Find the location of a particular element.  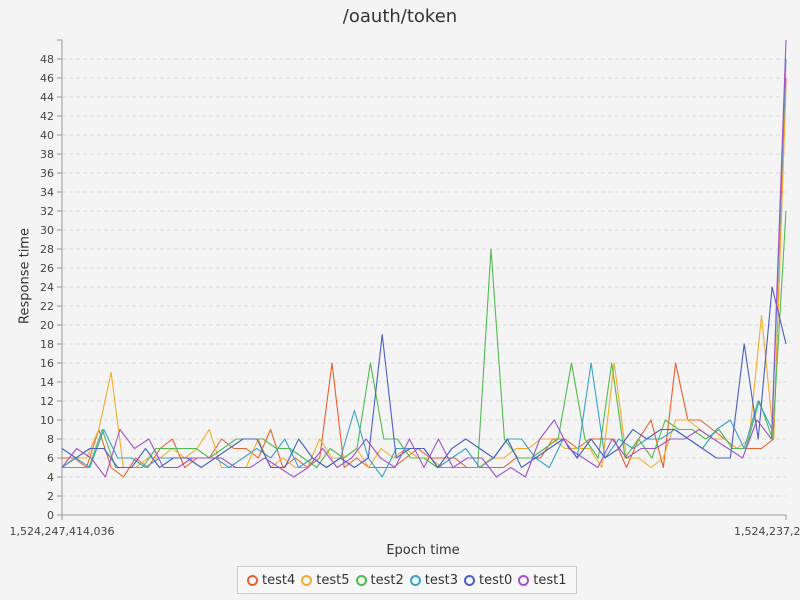

legend-item-test4: test4 is located at coordinates (271, 580).